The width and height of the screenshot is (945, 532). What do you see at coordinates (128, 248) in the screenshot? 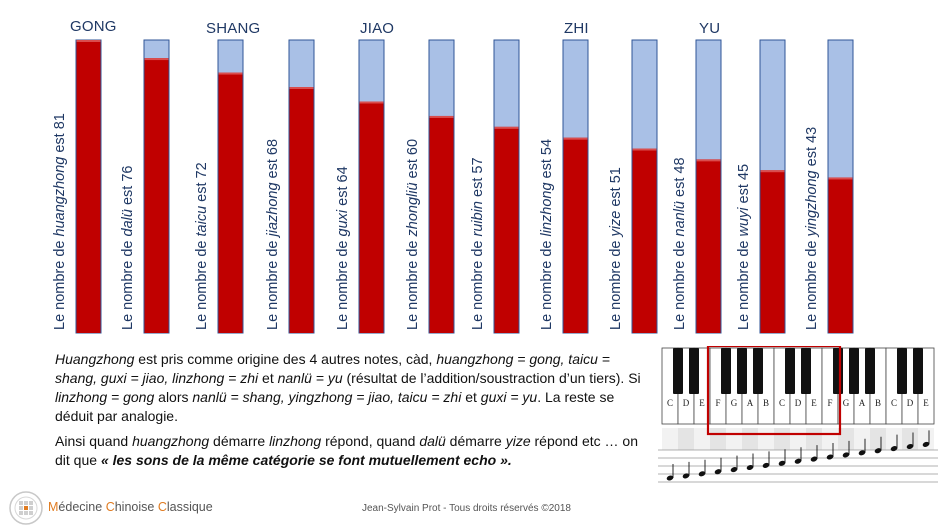
I see `pipe-label: Le nombre de dalü est 76` at bounding box center [128, 248].